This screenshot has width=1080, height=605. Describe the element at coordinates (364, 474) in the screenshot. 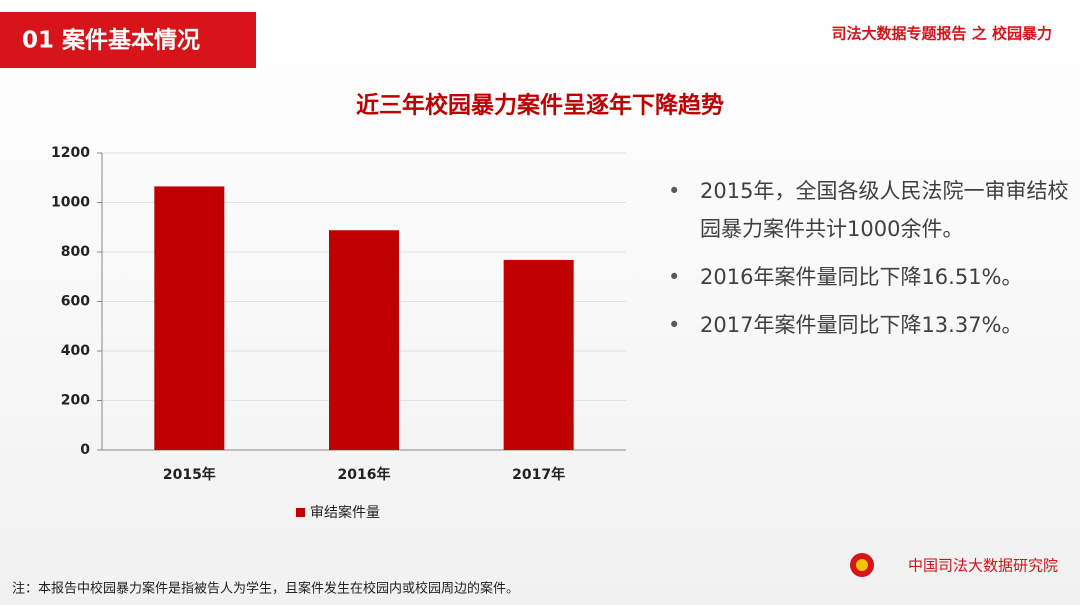

I see `x-tick-label: 2016年` at that location.